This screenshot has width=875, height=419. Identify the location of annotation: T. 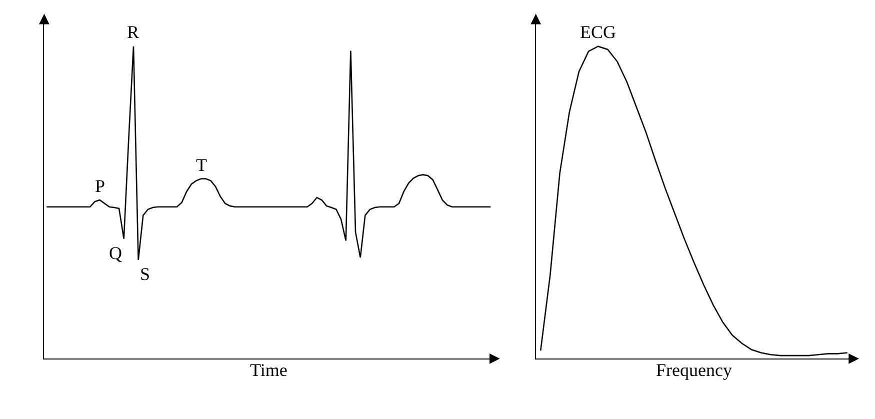
(201, 165).